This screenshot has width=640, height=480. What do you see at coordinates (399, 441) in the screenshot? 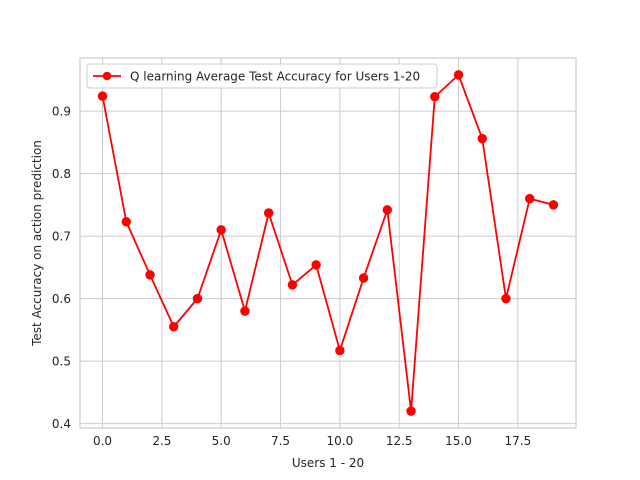
I see `x-tick-label: 12.5` at bounding box center [399, 441].